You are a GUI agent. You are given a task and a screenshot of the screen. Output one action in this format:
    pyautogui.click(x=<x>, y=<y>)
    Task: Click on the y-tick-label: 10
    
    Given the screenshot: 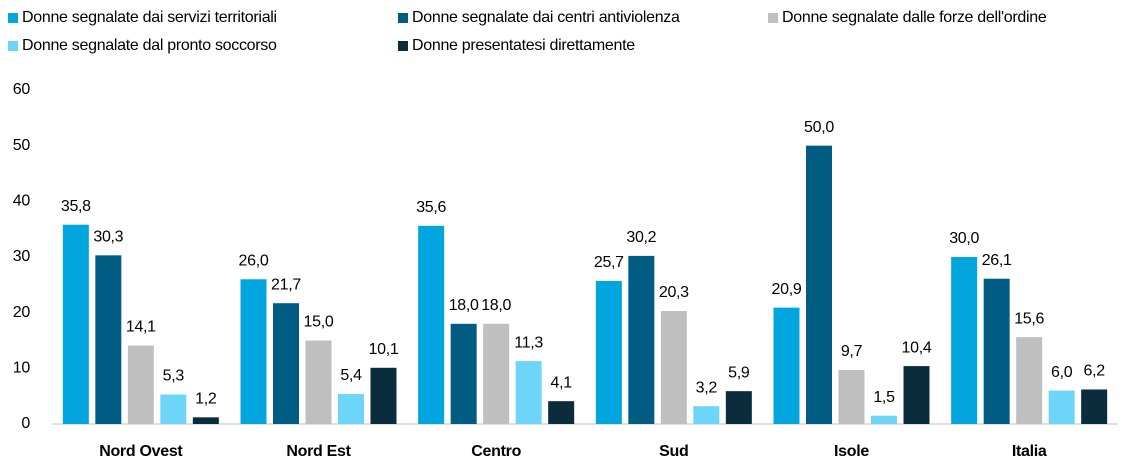 What is the action you would take?
    pyautogui.click(x=22, y=368)
    